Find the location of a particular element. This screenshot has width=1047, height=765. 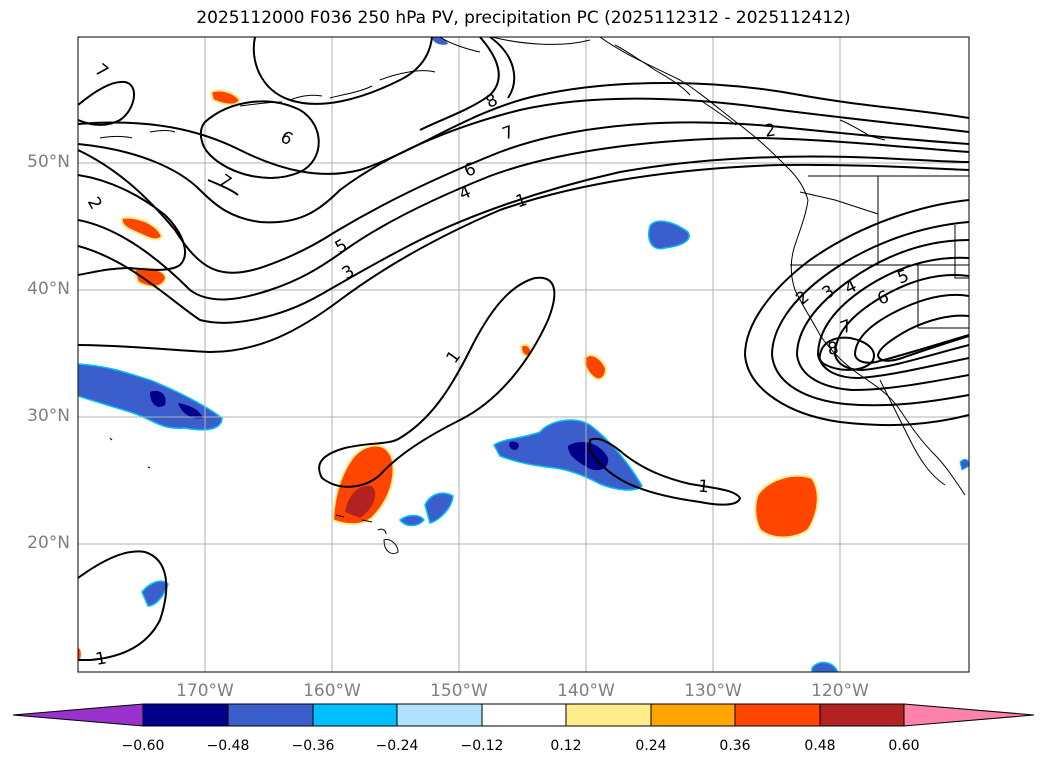

lon-label: 160°W is located at coordinates (332, 691).